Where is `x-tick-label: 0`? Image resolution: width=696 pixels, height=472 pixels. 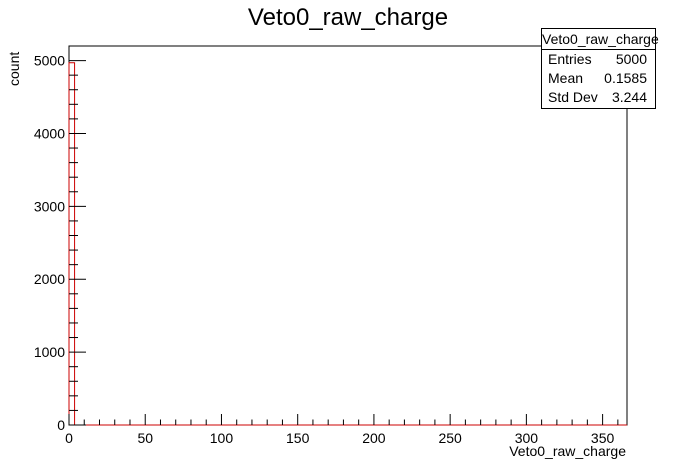
x-tick-label: 0 is located at coordinates (69, 438).